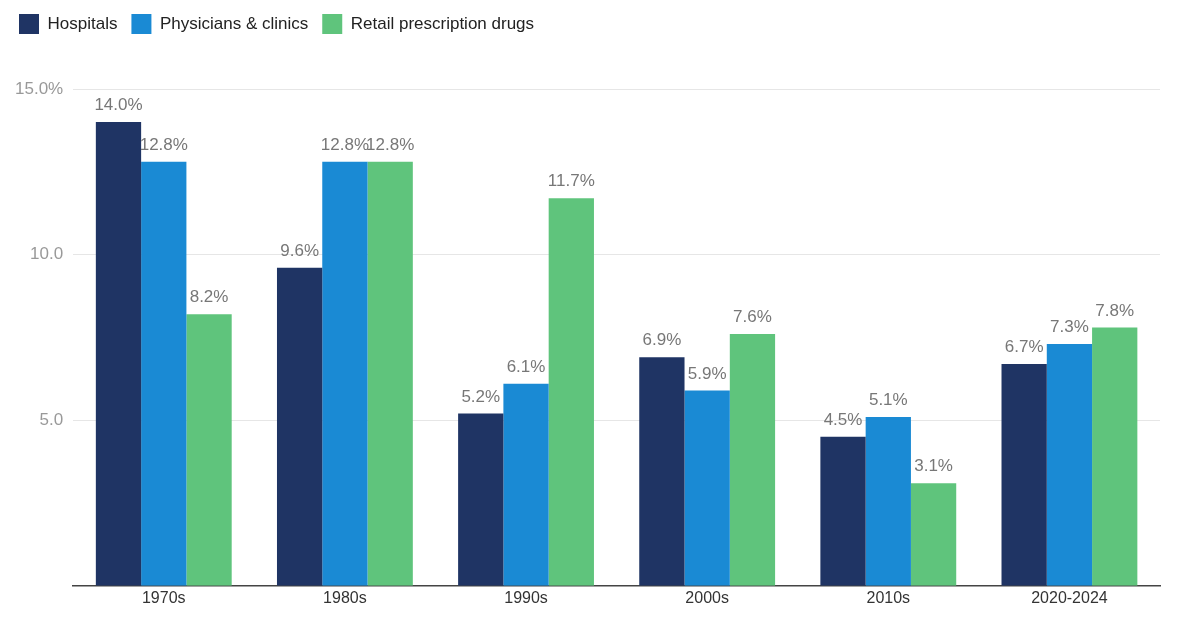 The width and height of the screenshot is (1190, 619). I want to click on data-label: 11.7%, so click(571, 181).